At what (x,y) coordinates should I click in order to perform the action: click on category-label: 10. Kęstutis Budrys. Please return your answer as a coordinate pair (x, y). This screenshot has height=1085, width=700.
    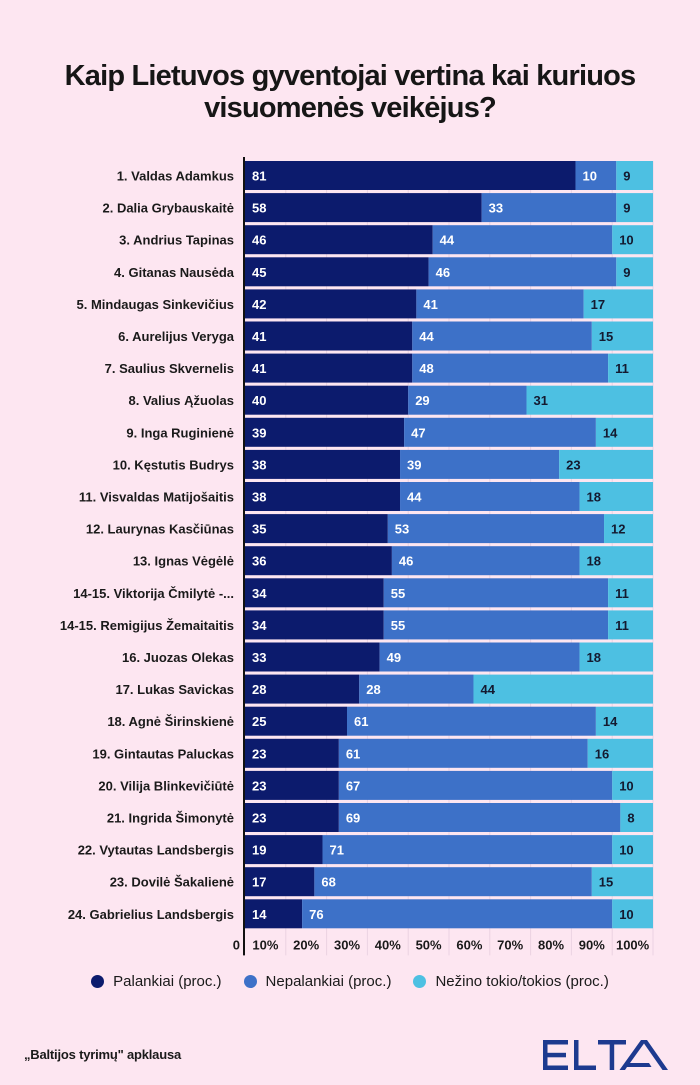
    Looking at the image, I should click on (173, 464).